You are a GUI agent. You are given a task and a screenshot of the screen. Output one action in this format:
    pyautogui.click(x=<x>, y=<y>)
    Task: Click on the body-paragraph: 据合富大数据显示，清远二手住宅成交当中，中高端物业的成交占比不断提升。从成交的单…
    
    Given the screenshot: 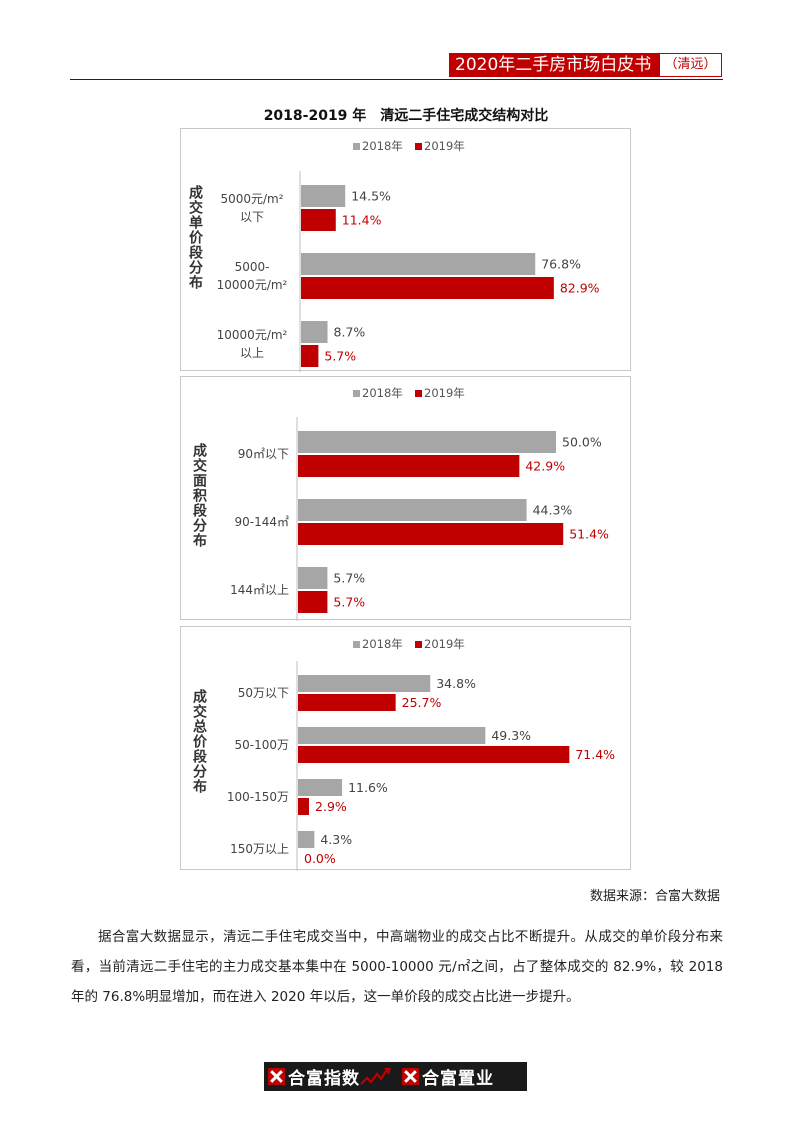 What is the action you would take?
    pyautogui.click(x=397, y=967)
    